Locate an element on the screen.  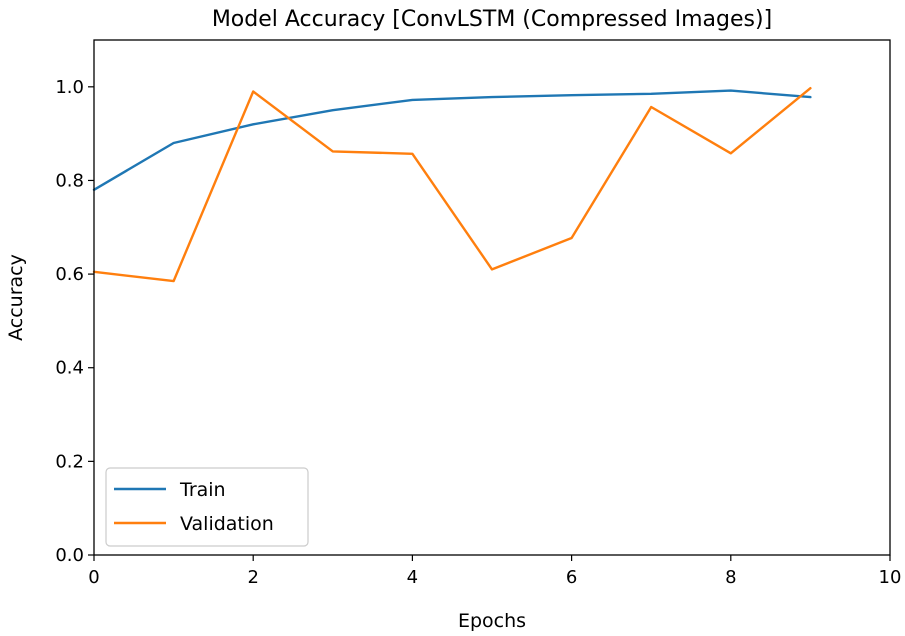
y-tick-label: 0.4 is located at coordinates (69, 368).